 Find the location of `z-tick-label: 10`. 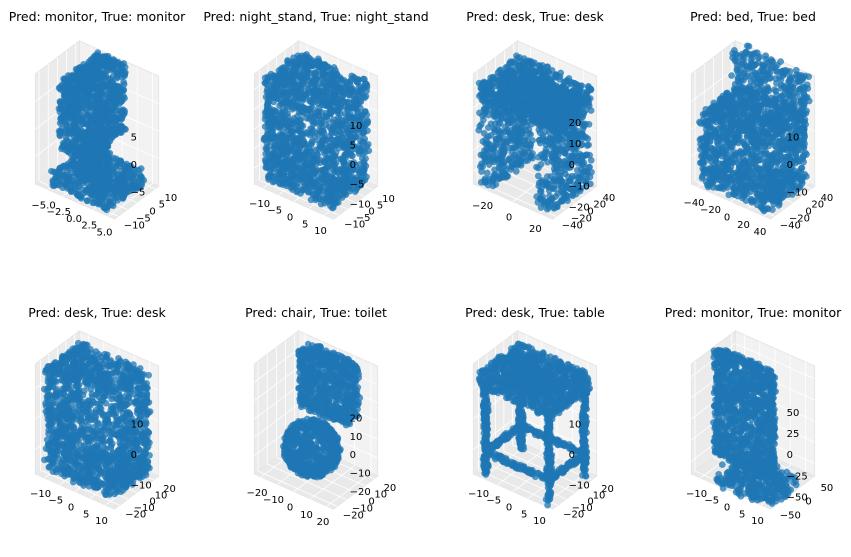

z-tick-label: 10 is located at coordinates (575, 144).